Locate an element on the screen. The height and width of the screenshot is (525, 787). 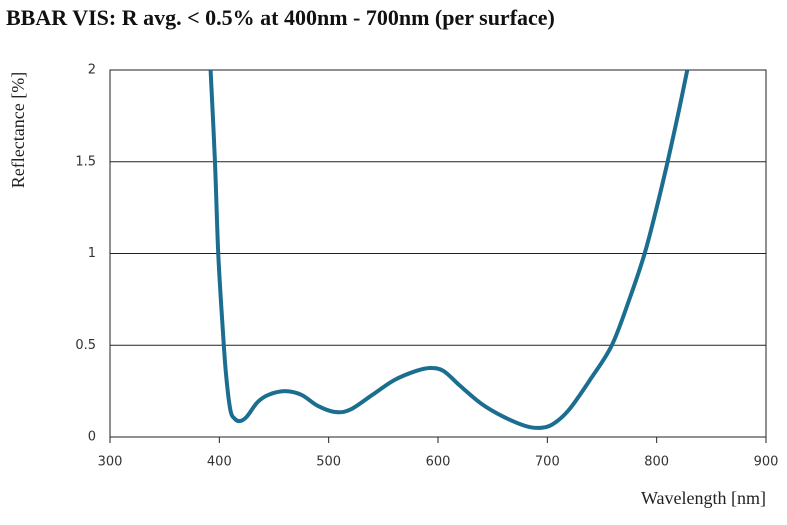
x-tick-label: 400 is located at coordinates (219, 462).